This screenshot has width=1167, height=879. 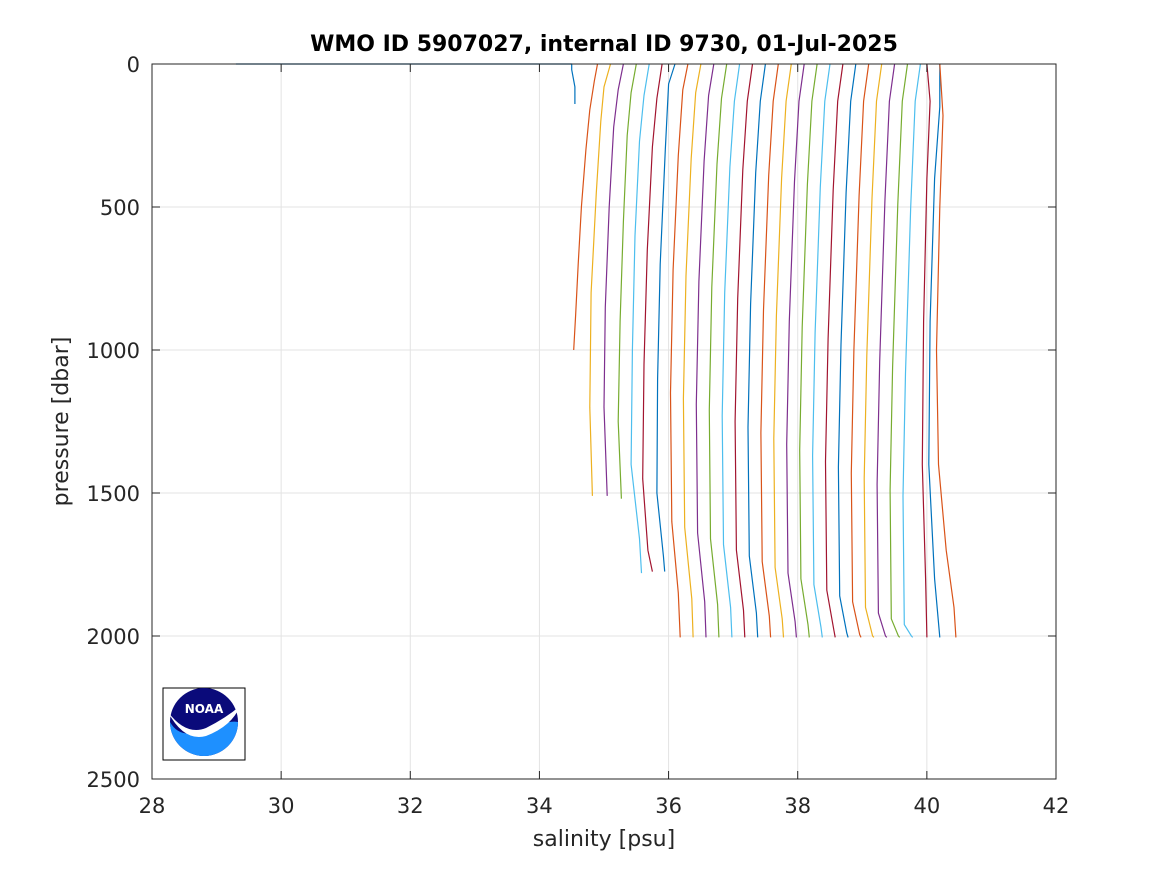 I want to click on x-tick-label: 40, so click(x=926, y=806).